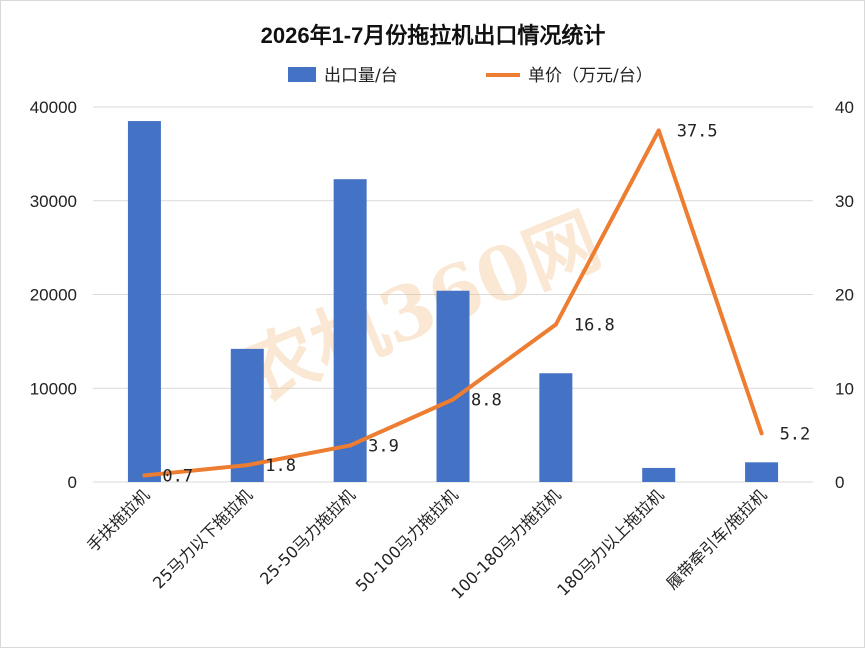 This screenshot has height=648, width=865. What do you see at coordinates (118, 520) in the screenshot?
I see `x-tick-label: 手扶拖拉机` at bounding box center [118, 520].